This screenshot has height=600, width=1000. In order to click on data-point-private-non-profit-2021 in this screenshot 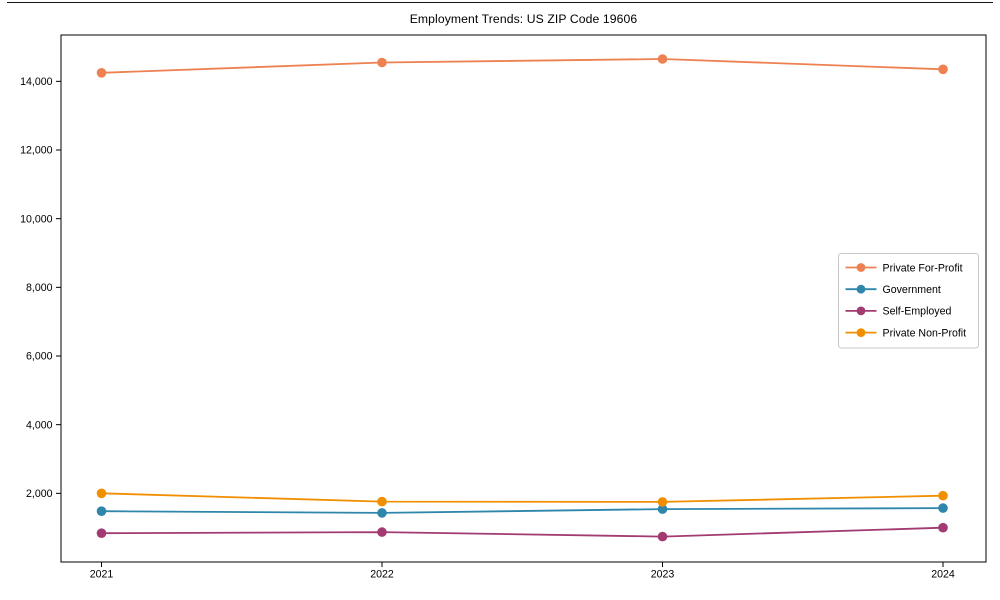, I will do `click(101, 493)`.